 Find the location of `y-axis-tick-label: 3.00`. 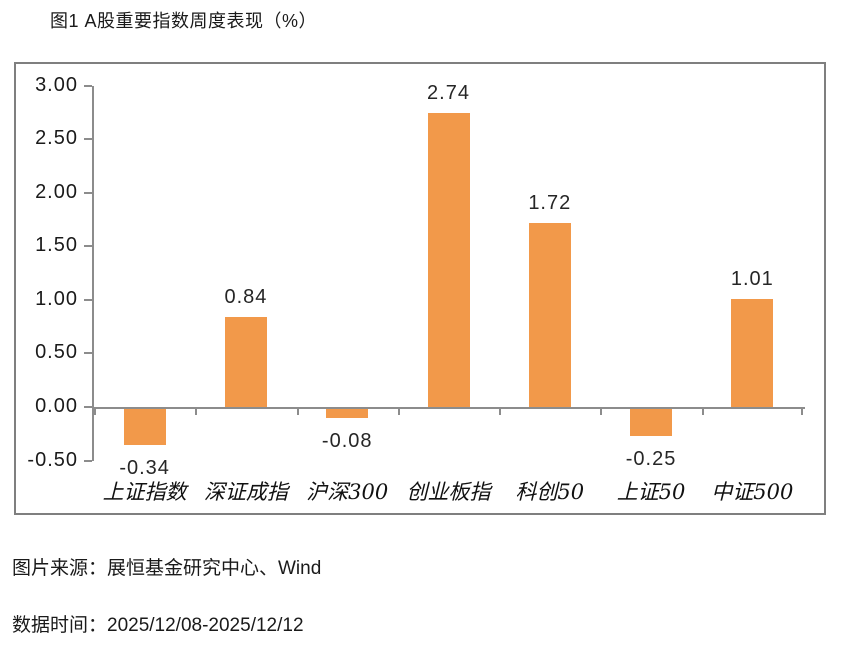

y-axis-tick-label: 3.00 is located at coordinates (56, 84).